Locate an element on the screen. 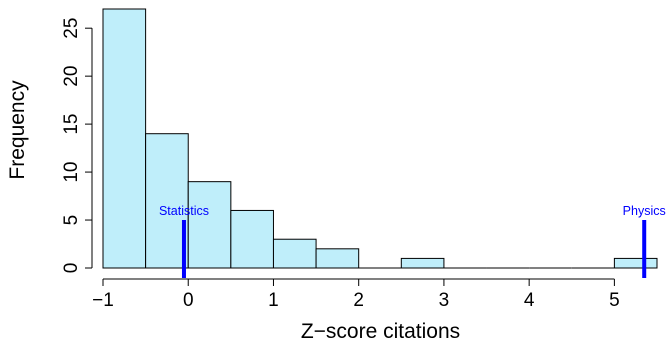 This screenshot has height=347, width=669. x-tick-label: 0 is located at coordinates (188, 300).